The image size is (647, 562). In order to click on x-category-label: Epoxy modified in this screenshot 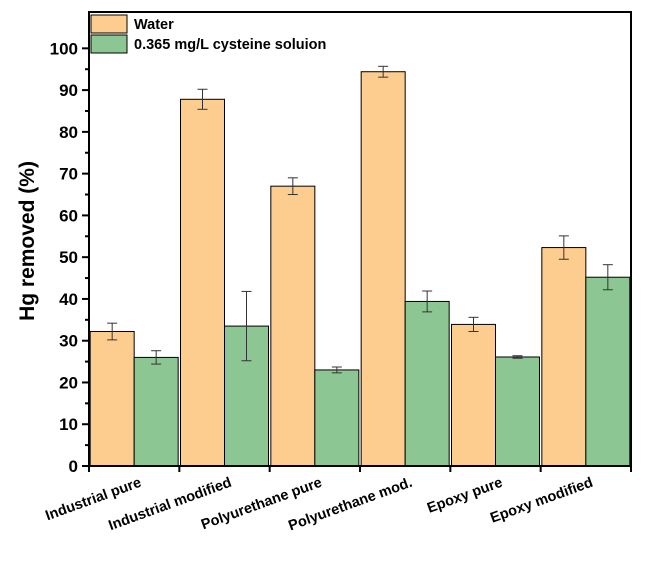, I will do `click(541, 501)`.